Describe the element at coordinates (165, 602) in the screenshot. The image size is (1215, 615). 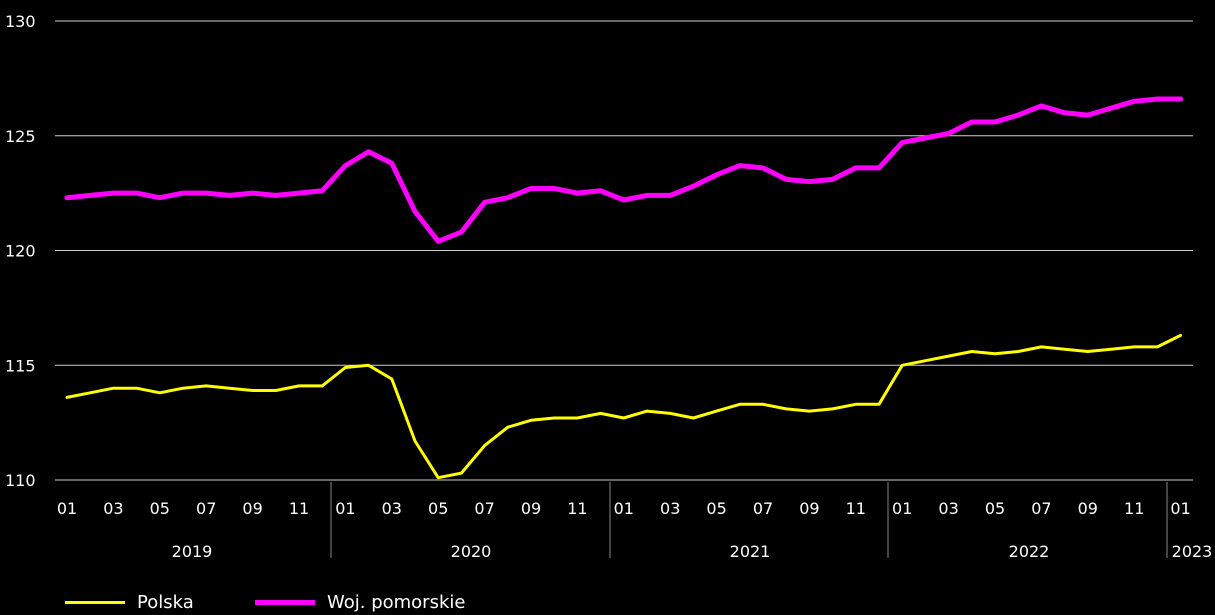
I see `legend-label-polska: Polska` at that location.